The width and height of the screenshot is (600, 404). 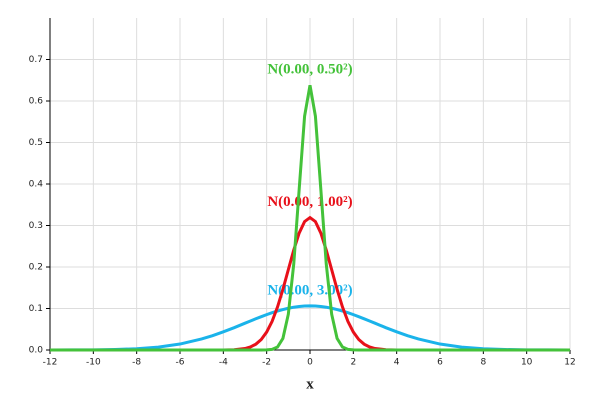 What do you see at coordinates (266, 363) in the screenshot?
I see `x-tick-label: -2` at bounding box center [266, 363].